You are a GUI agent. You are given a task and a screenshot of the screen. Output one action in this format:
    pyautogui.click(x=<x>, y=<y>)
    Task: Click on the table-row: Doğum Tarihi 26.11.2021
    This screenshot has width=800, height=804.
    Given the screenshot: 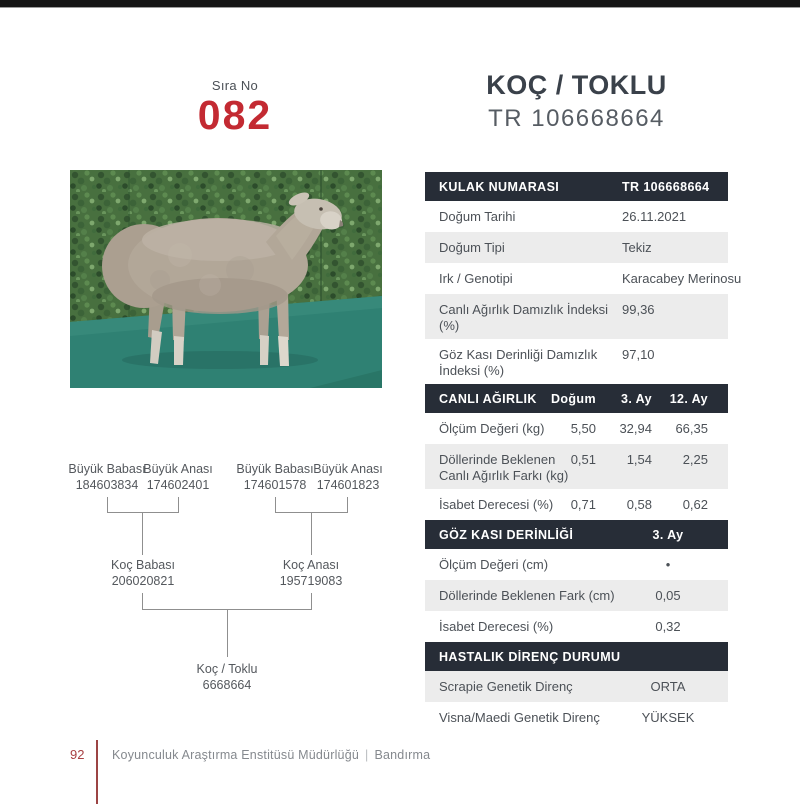 What is the action you would take?
    pyautogui.click(x=576, y=216)
    